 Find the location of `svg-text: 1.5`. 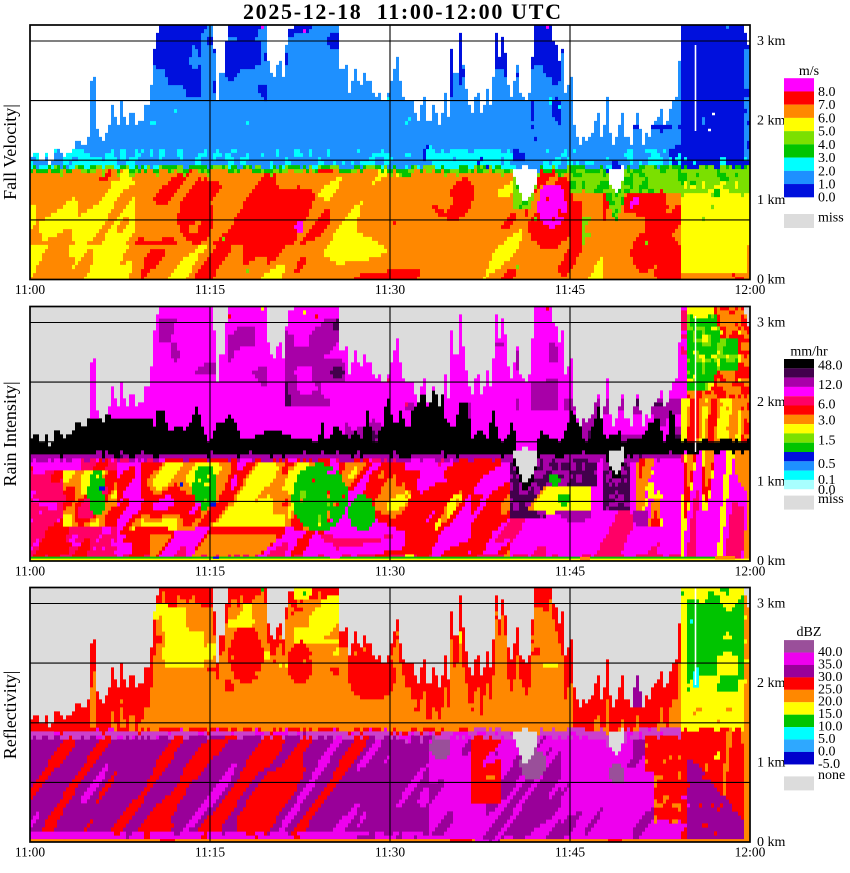

svg-text: 1.5 is located at coordinates (827, 441).